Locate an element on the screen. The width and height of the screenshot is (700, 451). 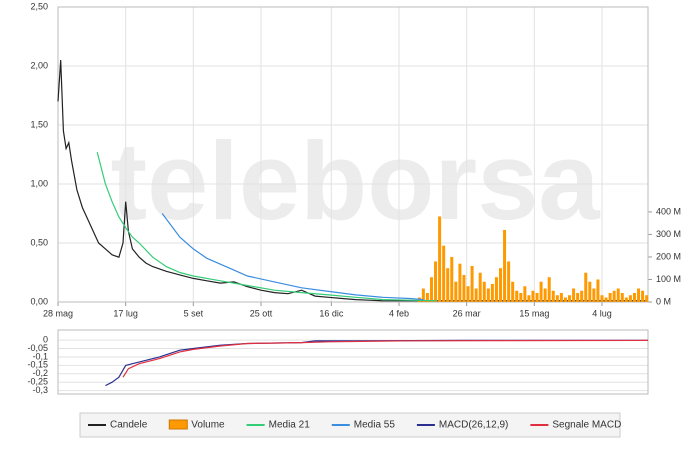
legend-label: MACD(26,12,9) is located at coordinates (473, 425).